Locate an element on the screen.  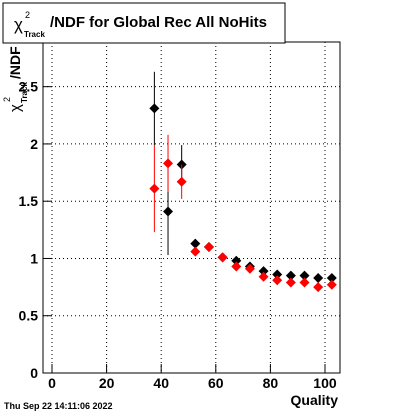
title-box is located at coordinates (144, 23).